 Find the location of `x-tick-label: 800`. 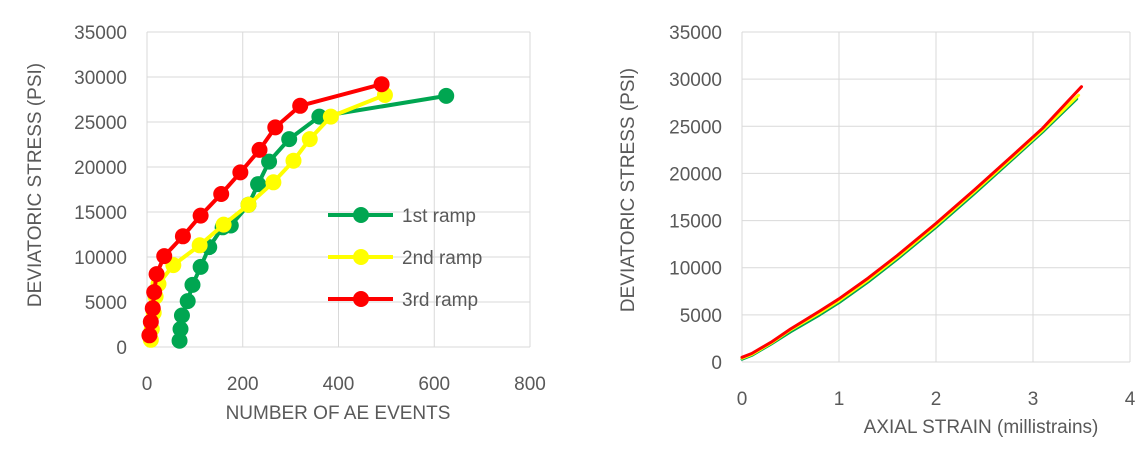

x-tick-label: 800 is located at coordinates (530, 384).